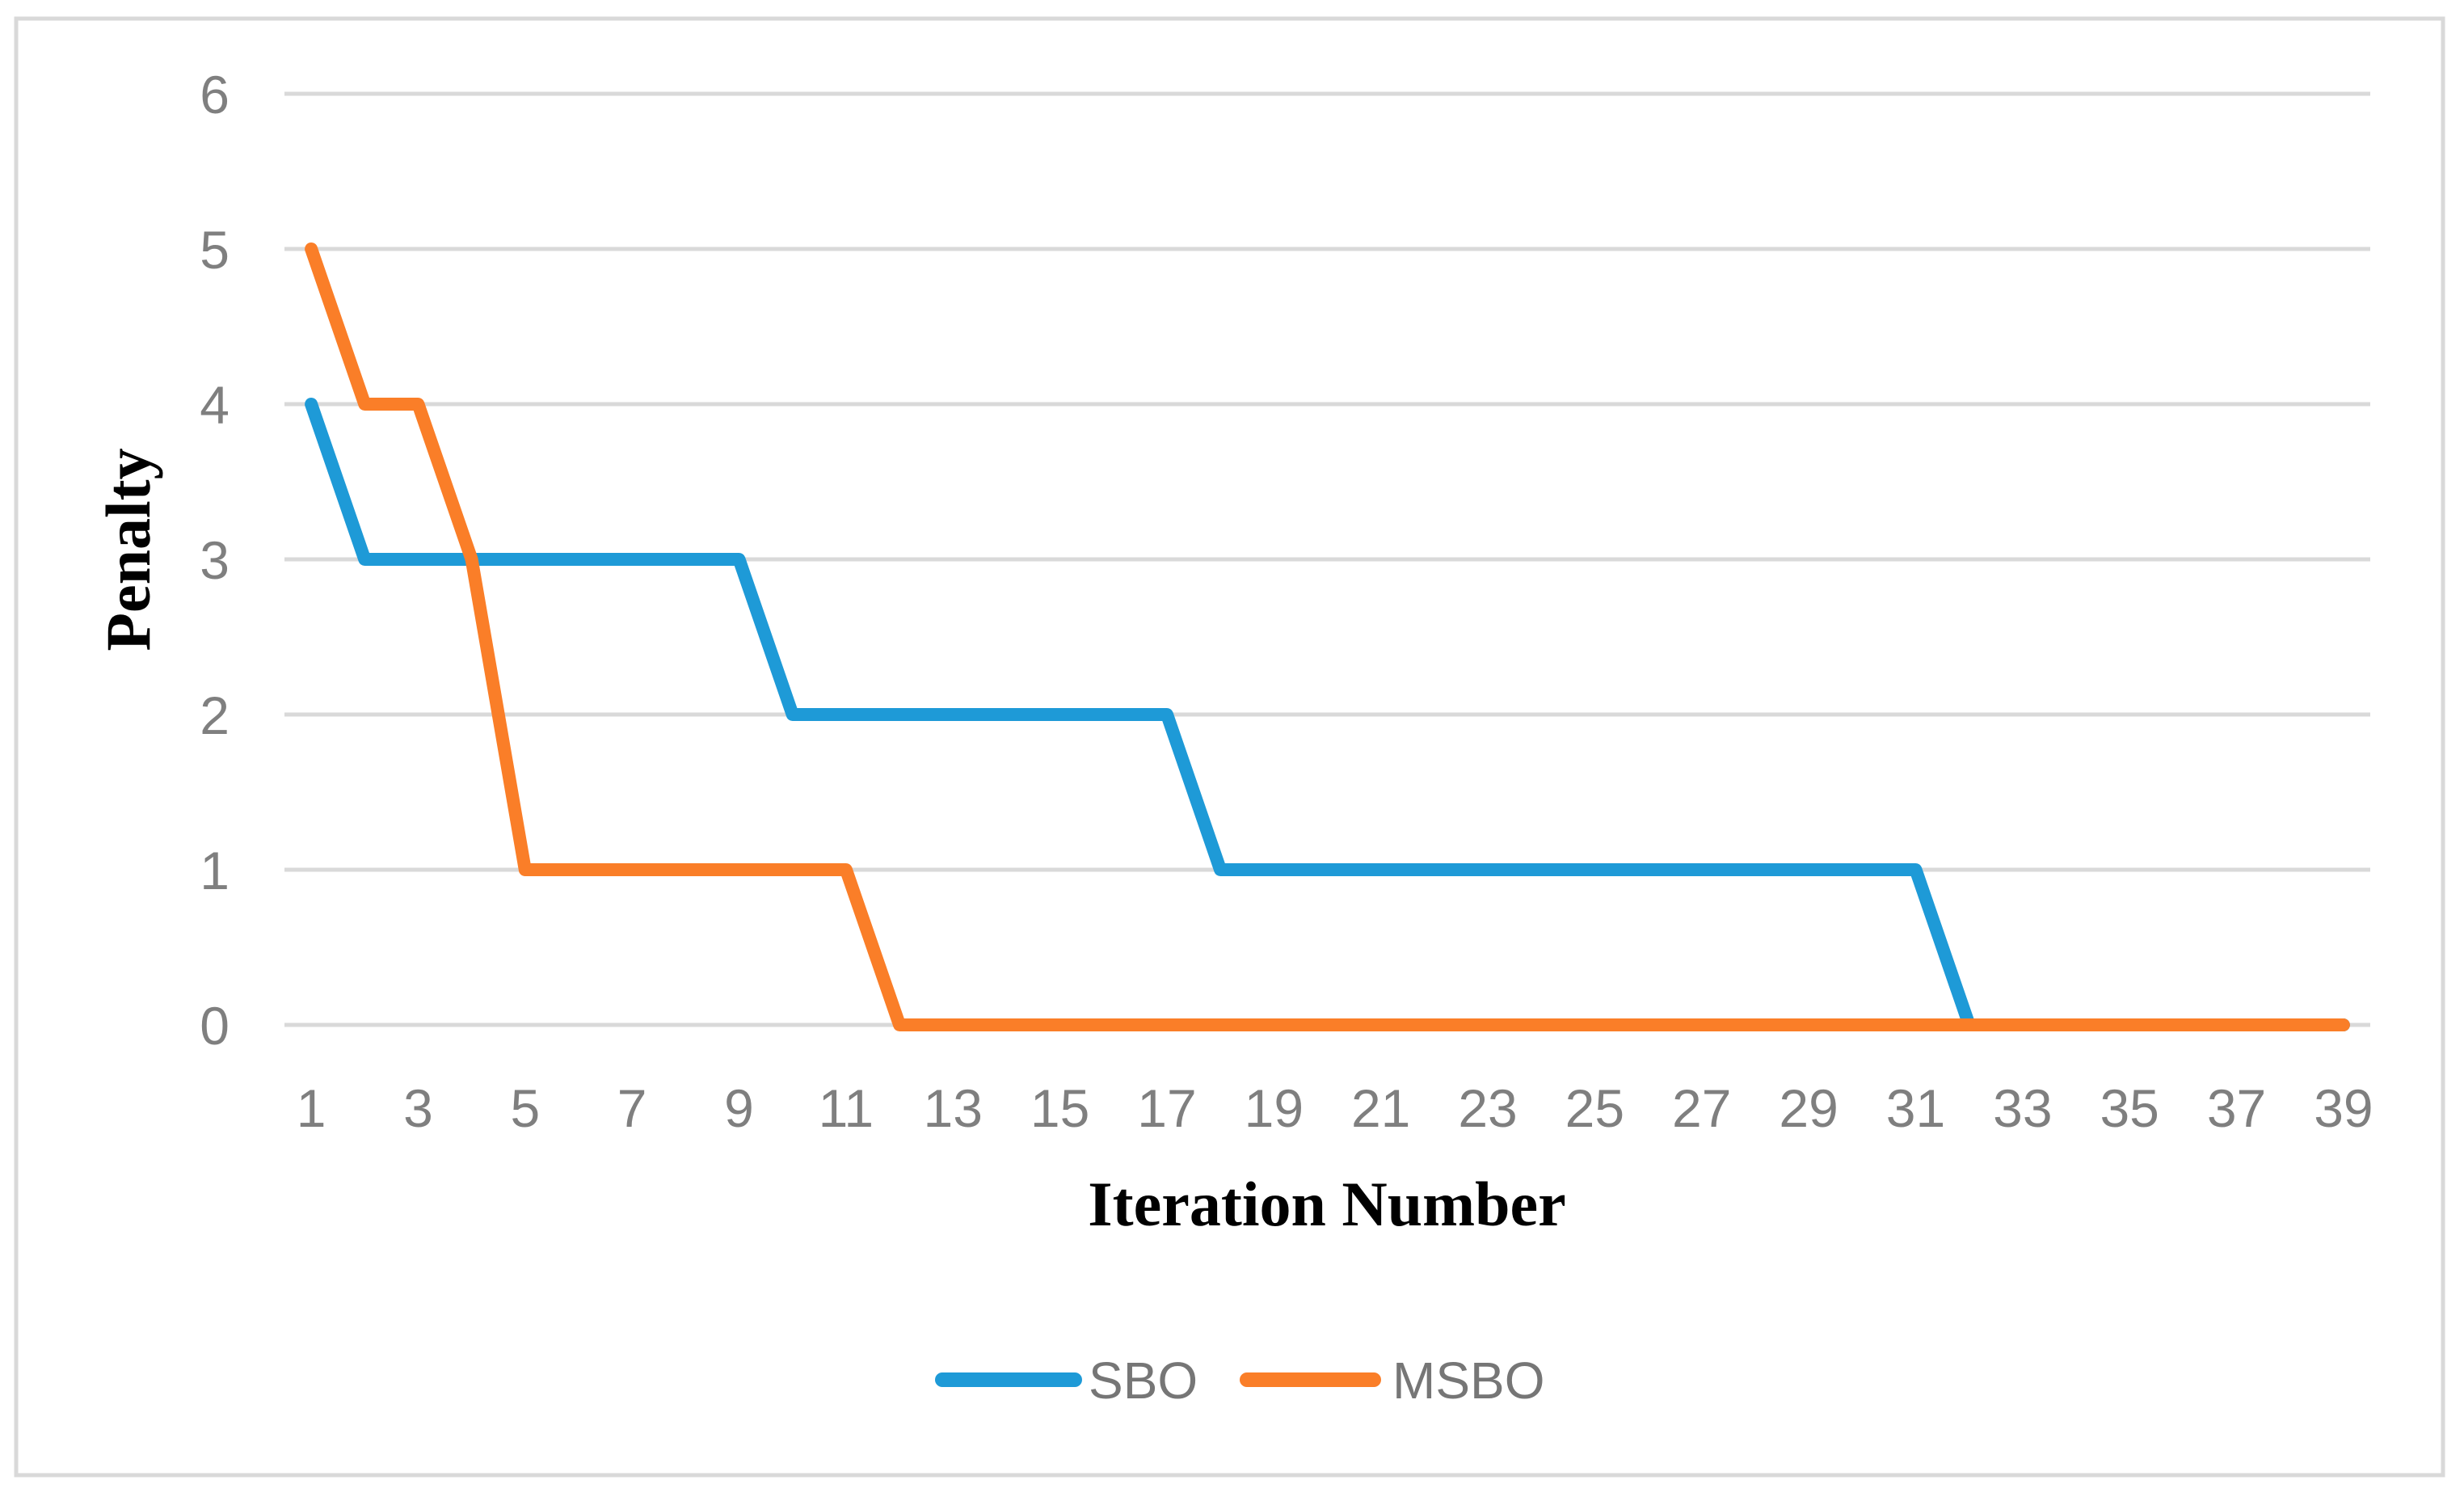 The height and width of the screenshot is (1501, 2464). I want to click on x-tick-21: 21, so click(1380, 1108).